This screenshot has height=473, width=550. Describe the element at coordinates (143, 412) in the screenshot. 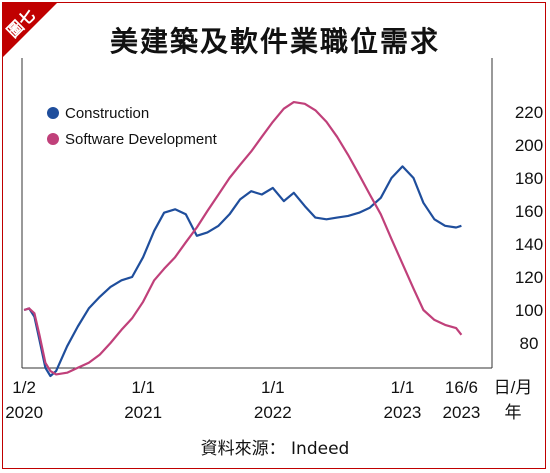

I see `x-tick-year: 2021` at that location.